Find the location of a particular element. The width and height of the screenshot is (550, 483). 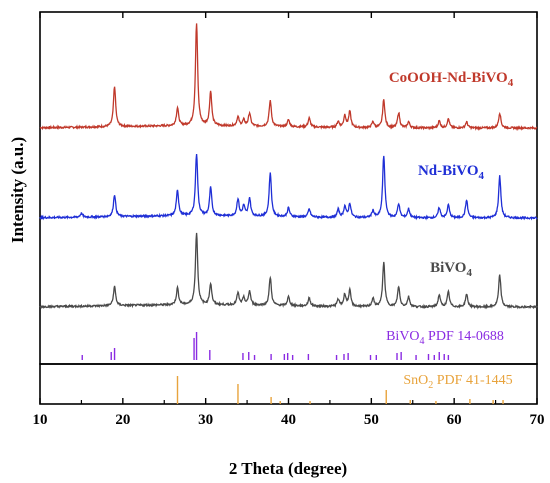

x-tick-label: 70 is located at coordinates (537, 420).